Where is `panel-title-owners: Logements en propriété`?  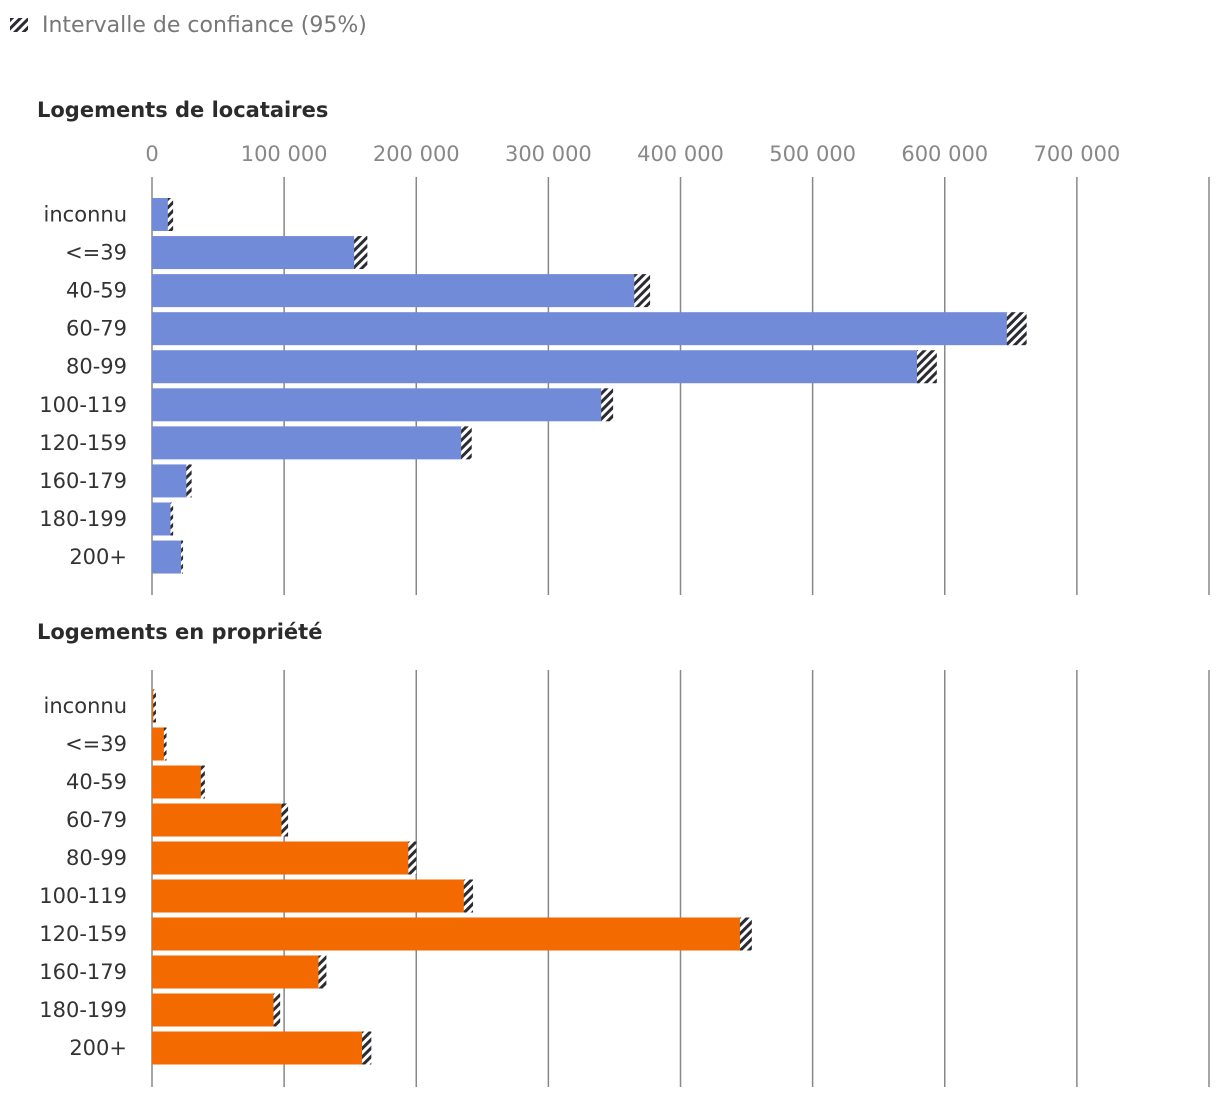 panel-title-owners: Logements en propriété is located at coordinates (179, 632).